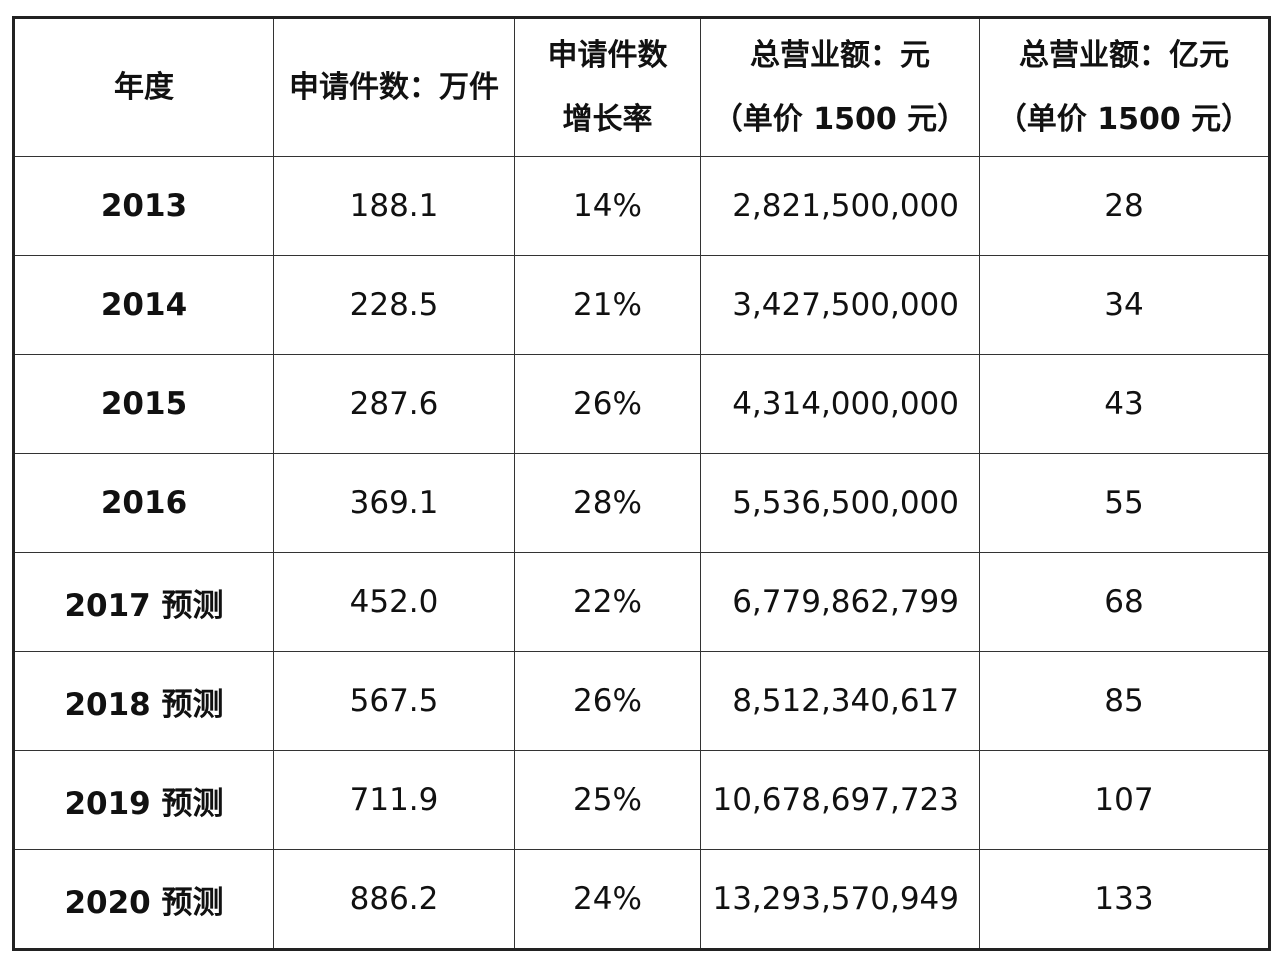  Describe the element at coordinates (607, 87) in the screenshot. I see `header-cell: 申请件数 增长率` at that location.